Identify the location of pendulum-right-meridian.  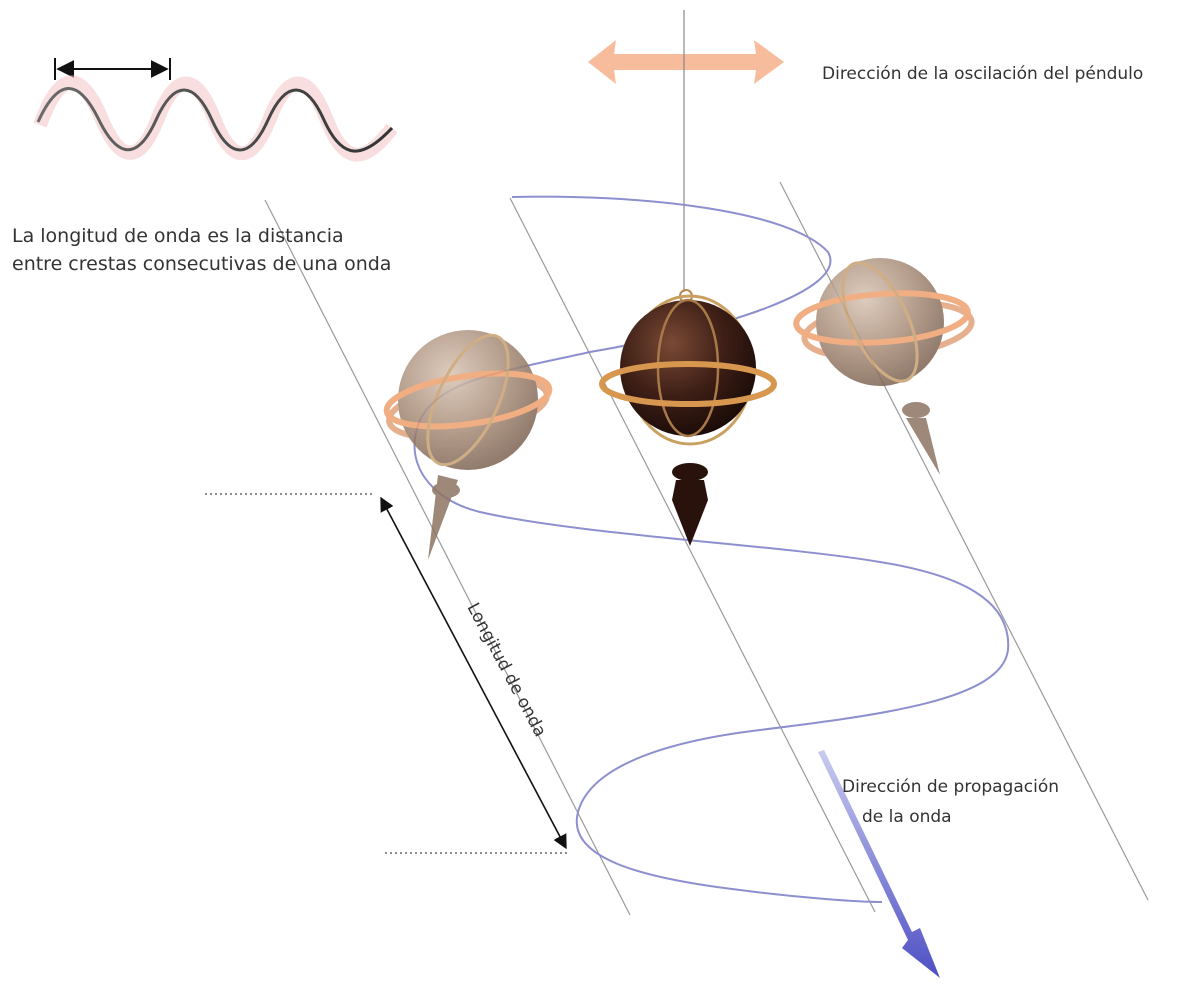
(880, 322).